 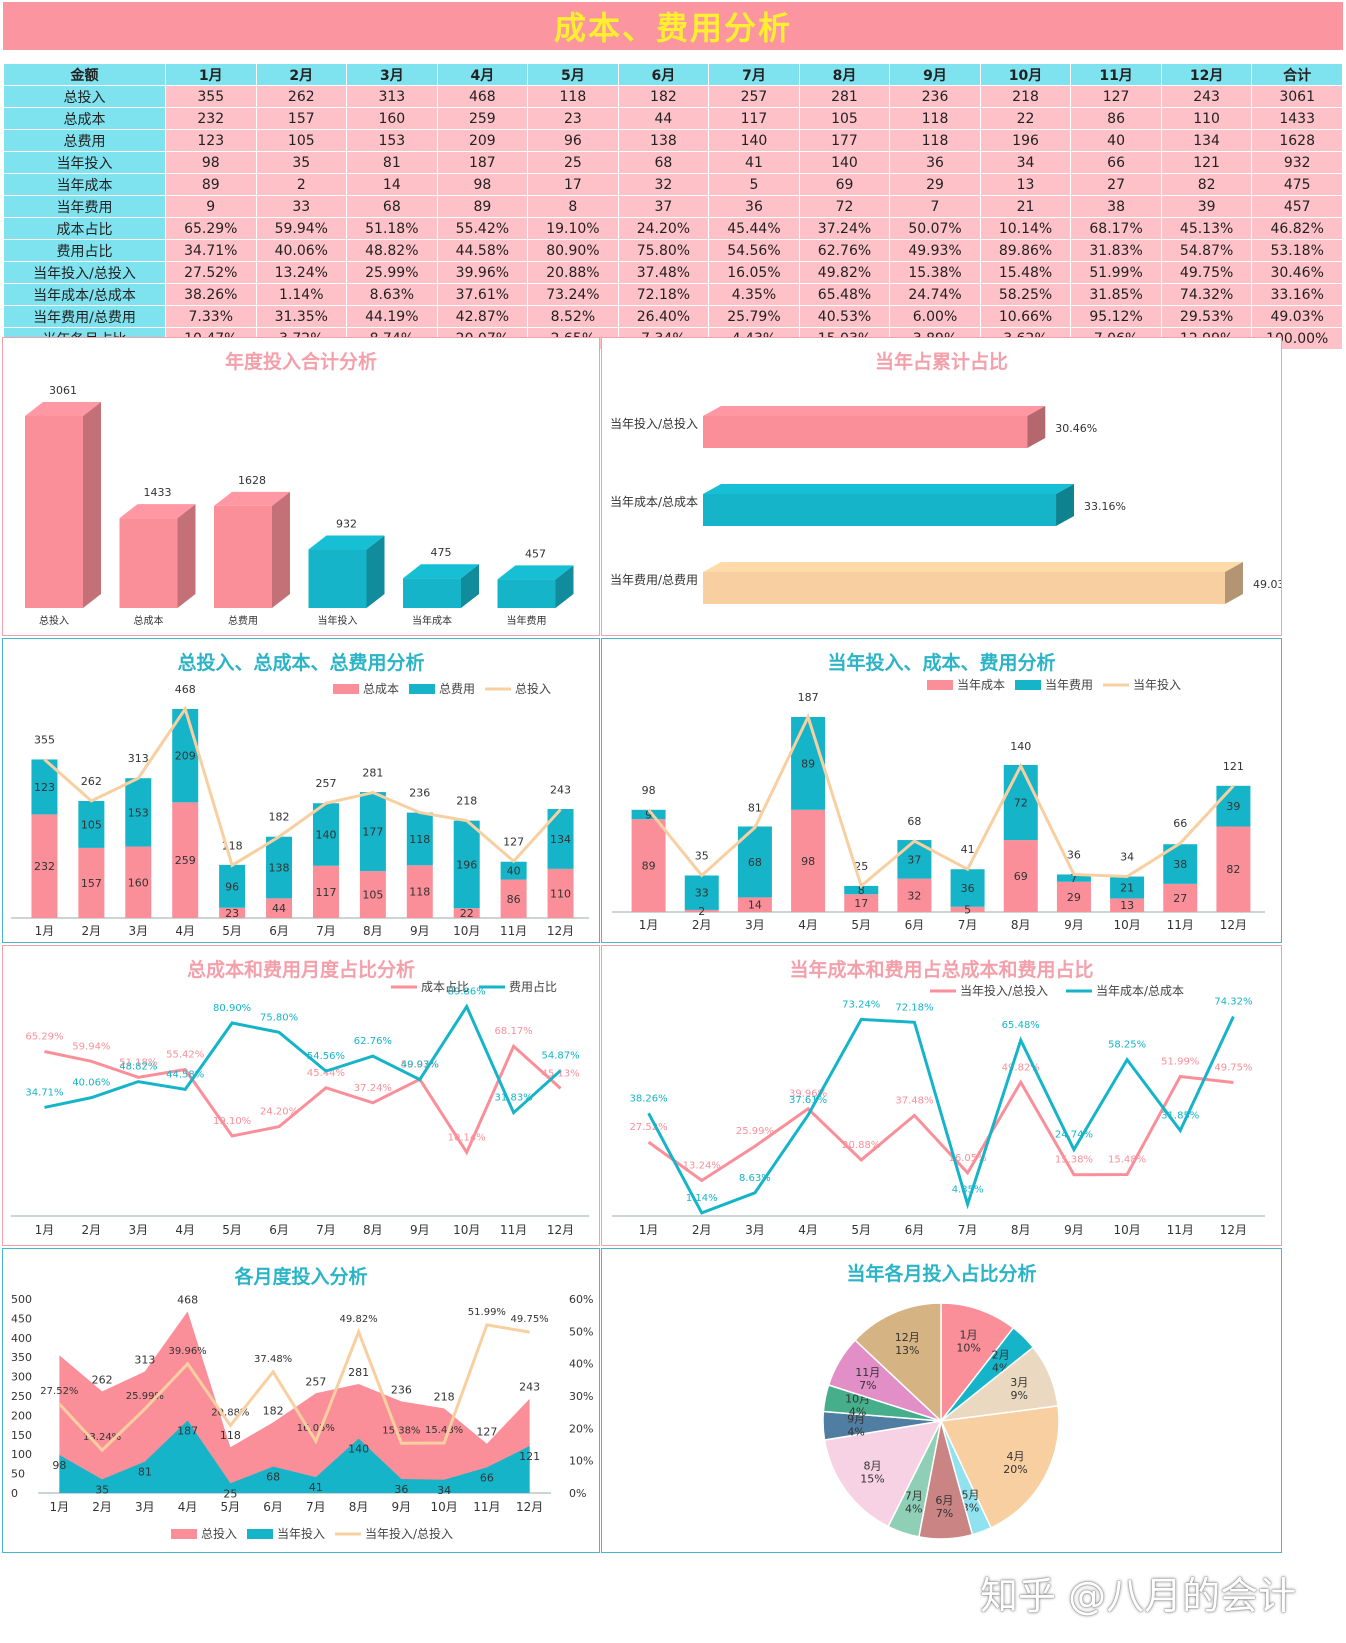 What do you see at coordinates (211, 294) in the screenshot?
I see `table-cell: 38.26%` at bounding box center [211, 294].